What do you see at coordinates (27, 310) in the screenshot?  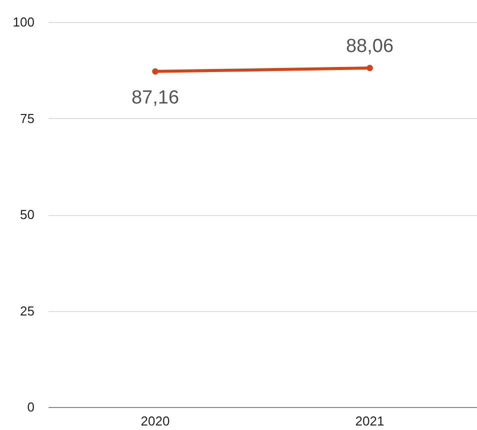 I see `y-tick-label: 25` at bounding box center [27, 310].